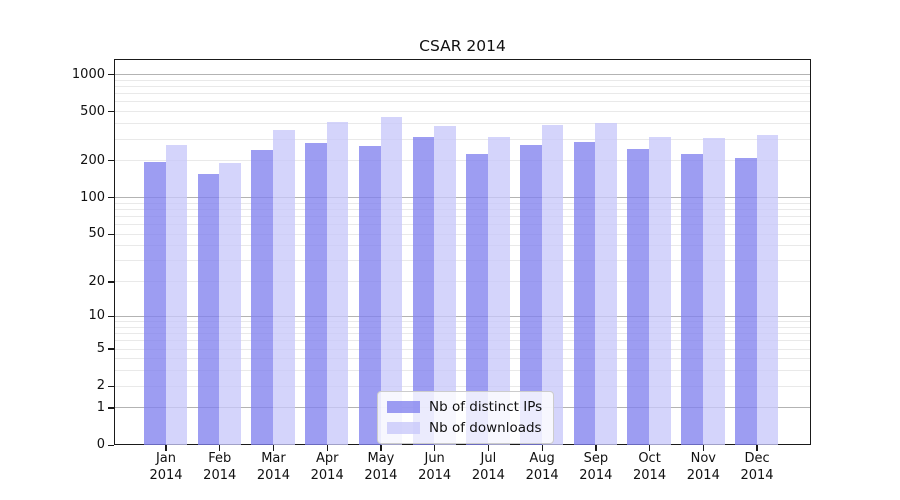 This screenshot has height=500, width=900. What do you see at coordinates (273, 458) in the screenshot?
I see `x-label-month: Mar` at bounding box center [273, 458].